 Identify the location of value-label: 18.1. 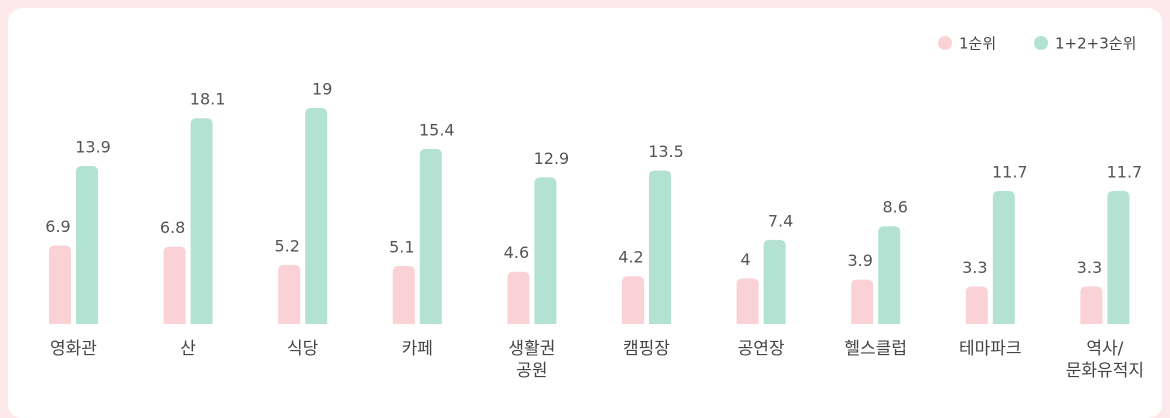
(208, 99).